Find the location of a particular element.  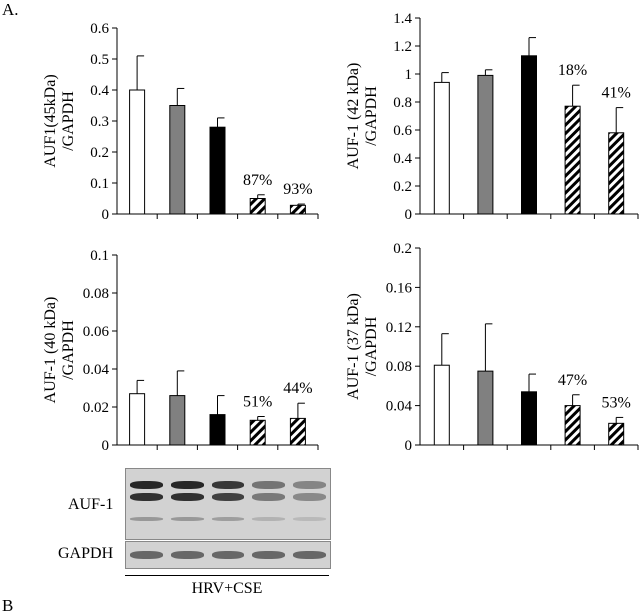

y-axis-label: AUF-1 (37 kDa) is located at coordinates (353, 346).